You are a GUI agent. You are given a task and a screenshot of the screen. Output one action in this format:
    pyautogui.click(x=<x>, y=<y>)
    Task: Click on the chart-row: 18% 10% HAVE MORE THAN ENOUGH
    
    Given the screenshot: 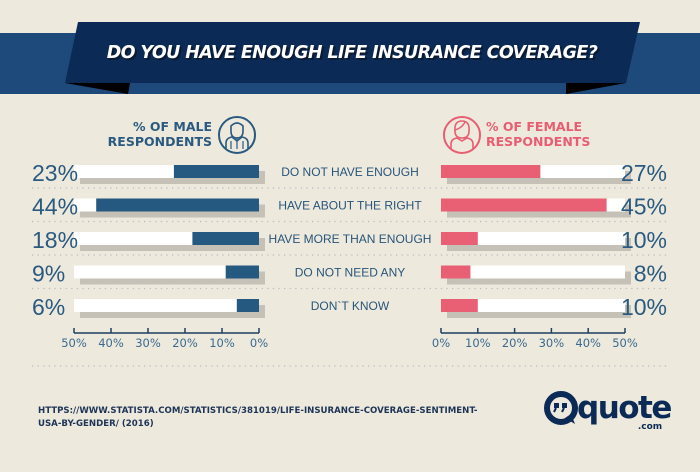 What is the action you would take?
    pyautogui.click(x=350, y=241)
    